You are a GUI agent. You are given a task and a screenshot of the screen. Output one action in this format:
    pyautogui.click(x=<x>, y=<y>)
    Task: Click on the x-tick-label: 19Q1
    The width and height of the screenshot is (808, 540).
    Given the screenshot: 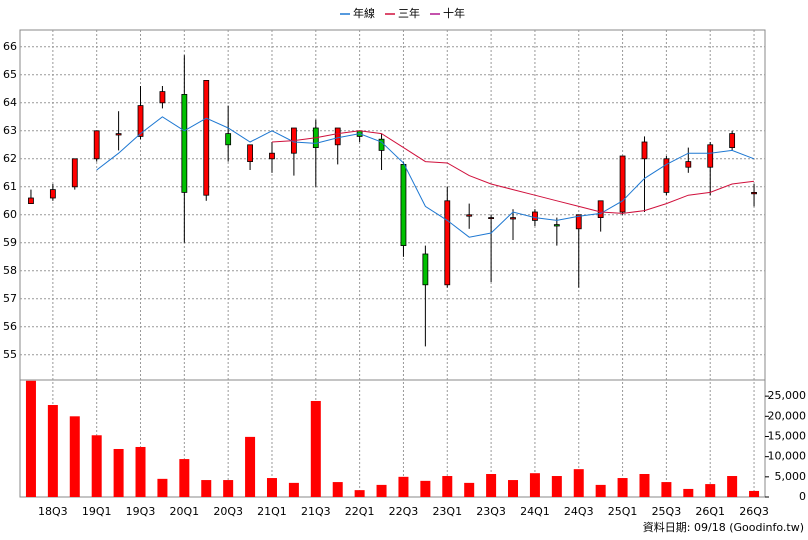 What is the action you would take?
    pyautogui.click(x=97, y=511)
    